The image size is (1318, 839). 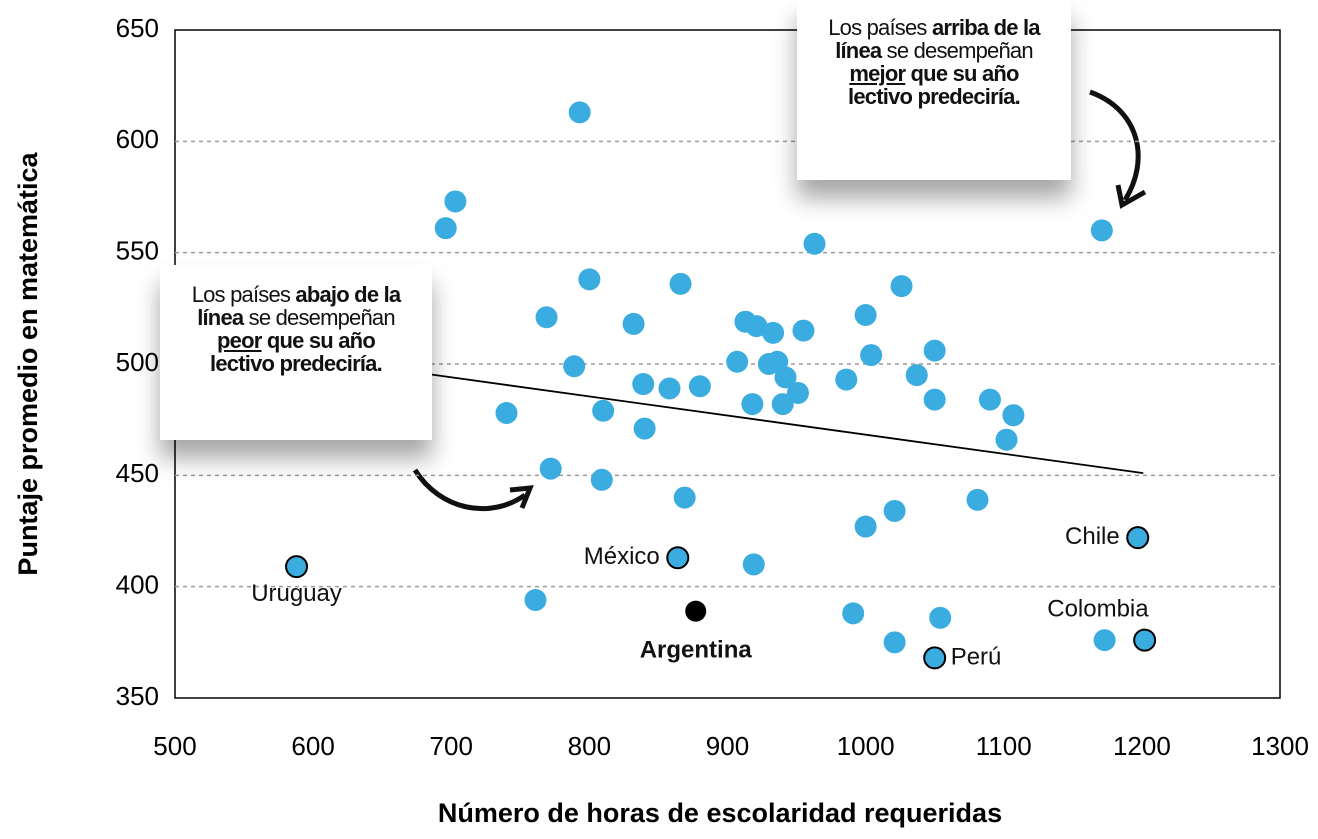 I want to click on annotation-text: arriba de la línea, so click(x=937, y=39).